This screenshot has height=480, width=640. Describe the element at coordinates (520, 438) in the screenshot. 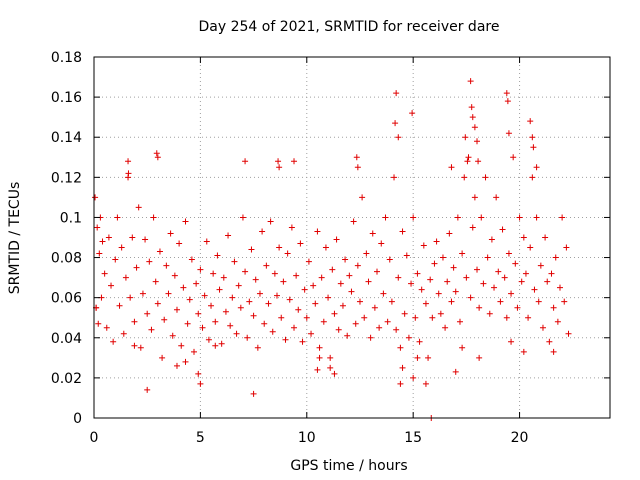

I see `x-tick-label: 20` at that location.